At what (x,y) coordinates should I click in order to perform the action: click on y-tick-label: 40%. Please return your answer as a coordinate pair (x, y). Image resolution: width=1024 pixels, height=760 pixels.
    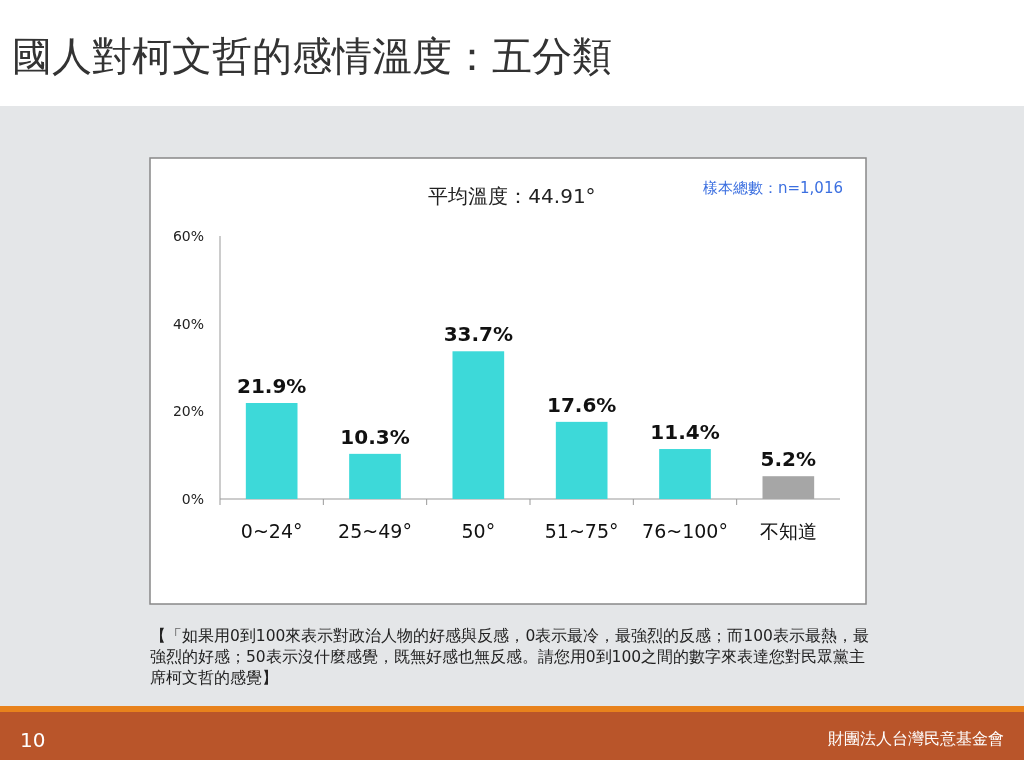
    Looking at the image, I should click on (188, 323).